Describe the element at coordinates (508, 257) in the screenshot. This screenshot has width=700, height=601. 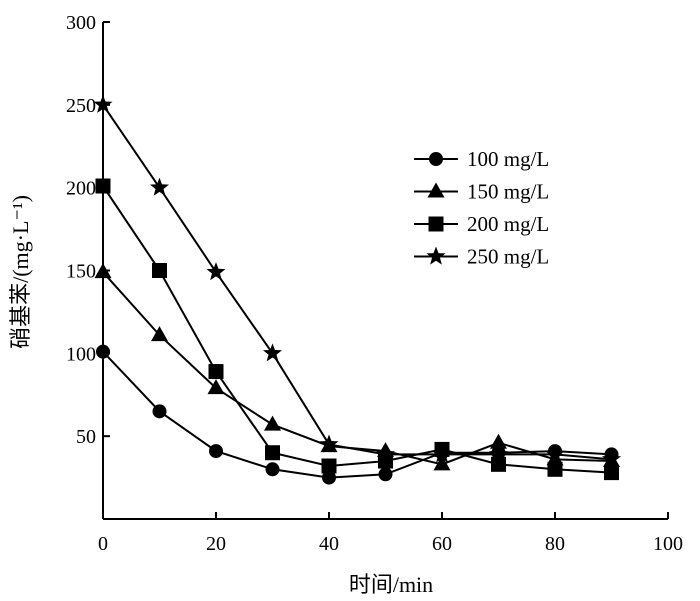
I see `legend-label: 250 mg/L` at that location.